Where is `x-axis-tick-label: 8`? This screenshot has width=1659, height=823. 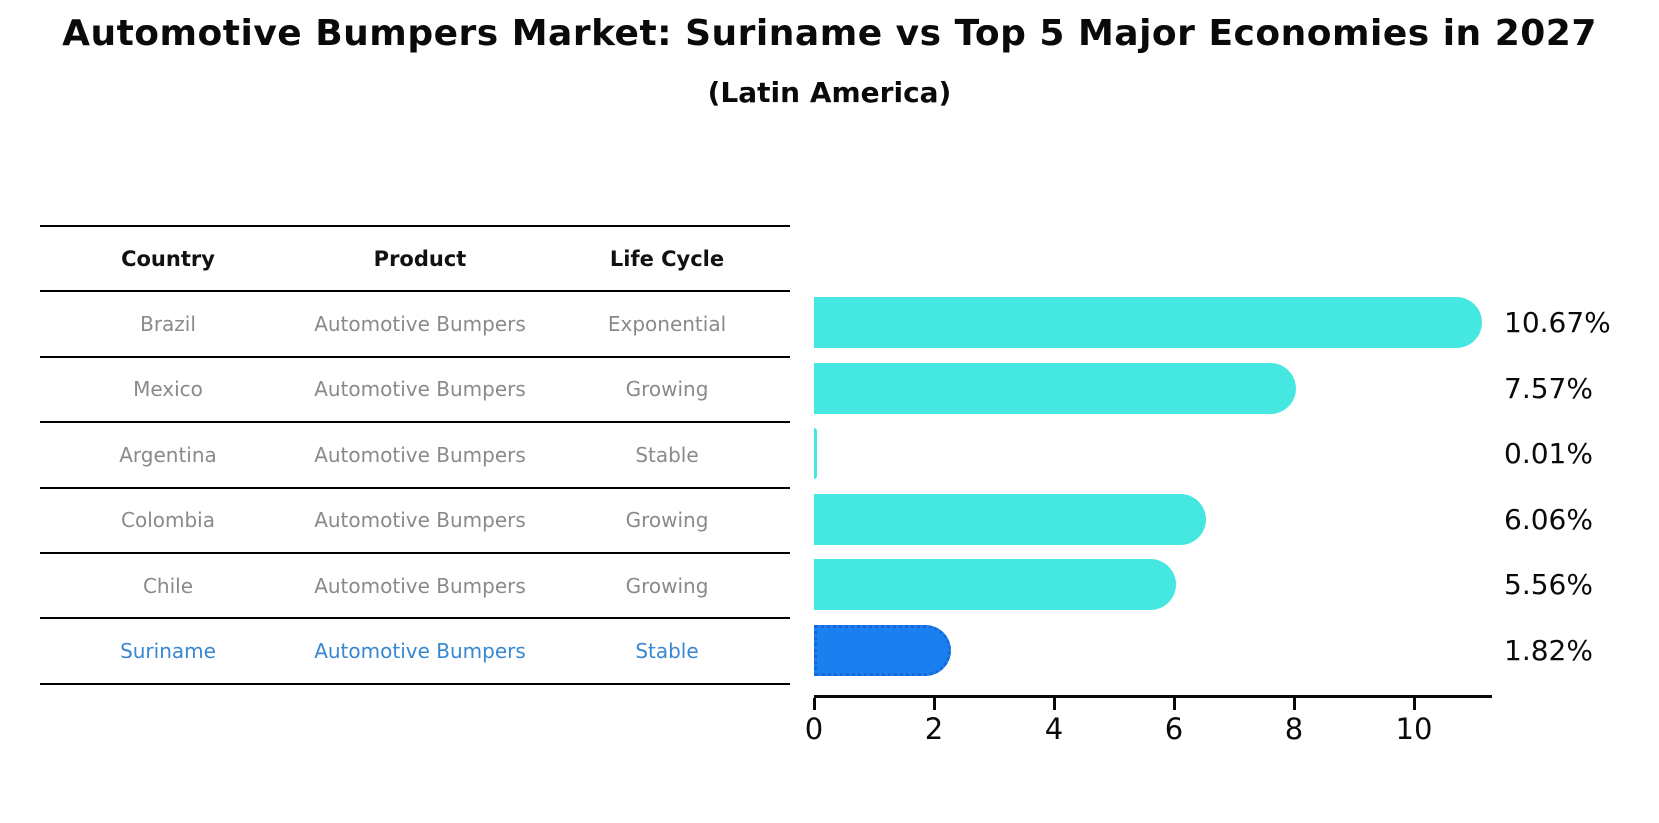 x-axis-tick-label: 8 is located at coordinates (1294, 729).